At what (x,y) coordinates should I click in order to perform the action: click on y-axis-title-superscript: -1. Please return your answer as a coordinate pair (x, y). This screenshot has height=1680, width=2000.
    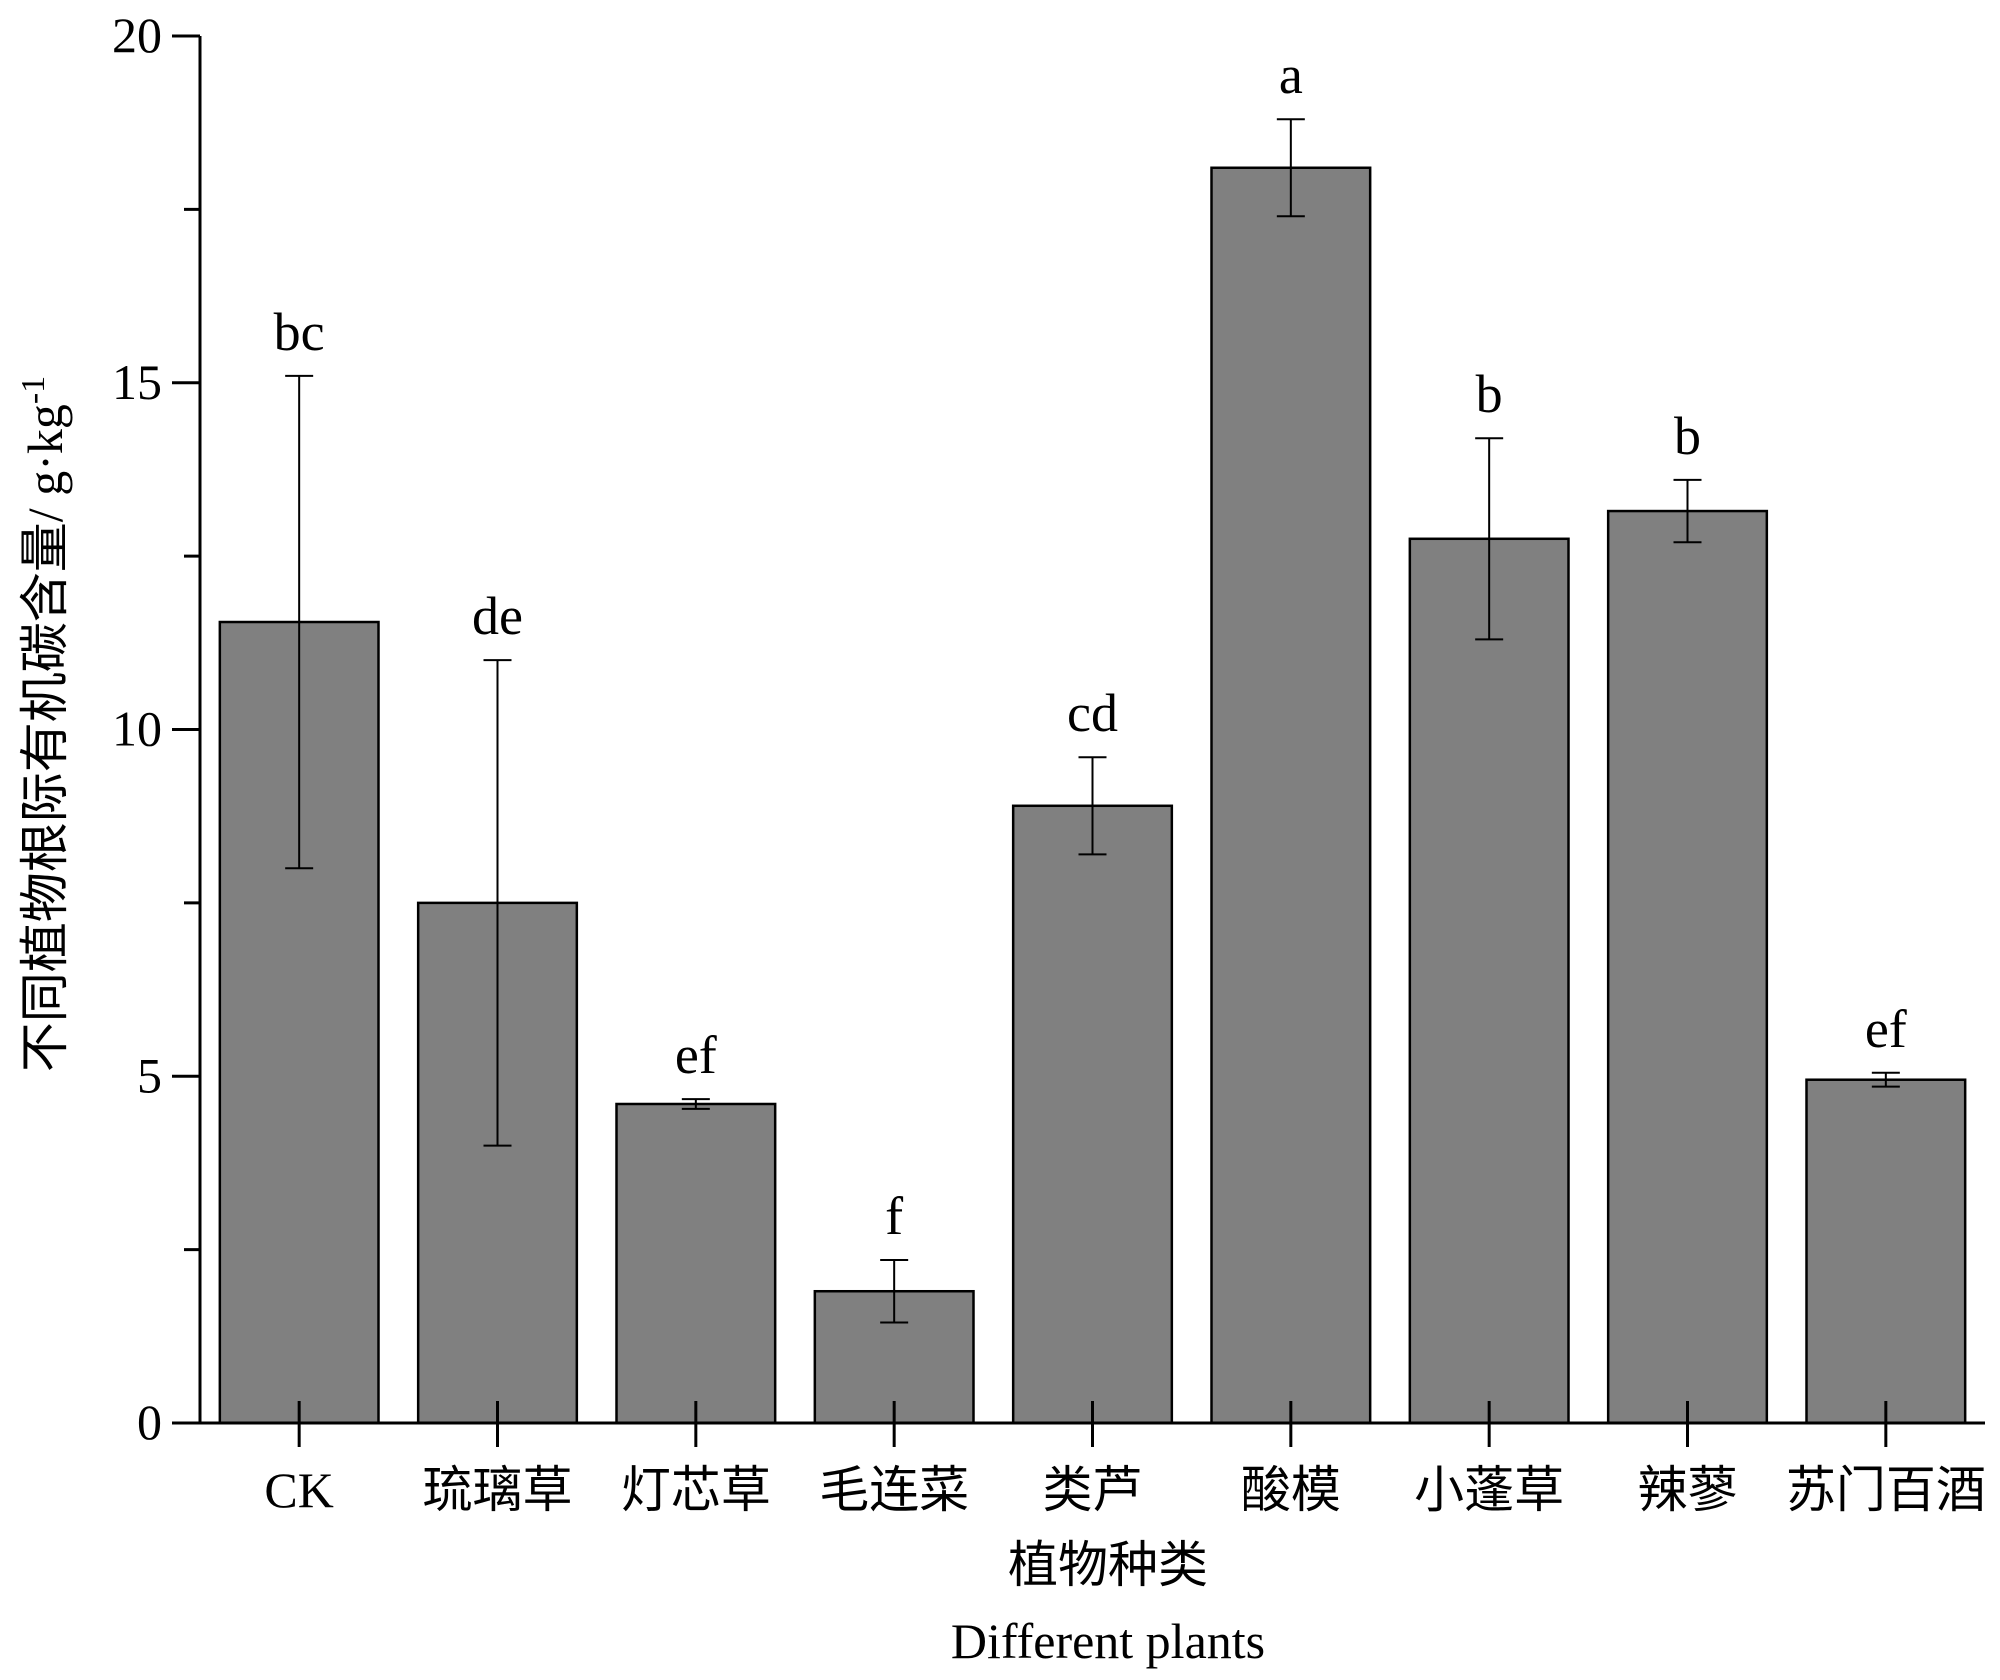
    Looking at the image, I should click on (33, 390).